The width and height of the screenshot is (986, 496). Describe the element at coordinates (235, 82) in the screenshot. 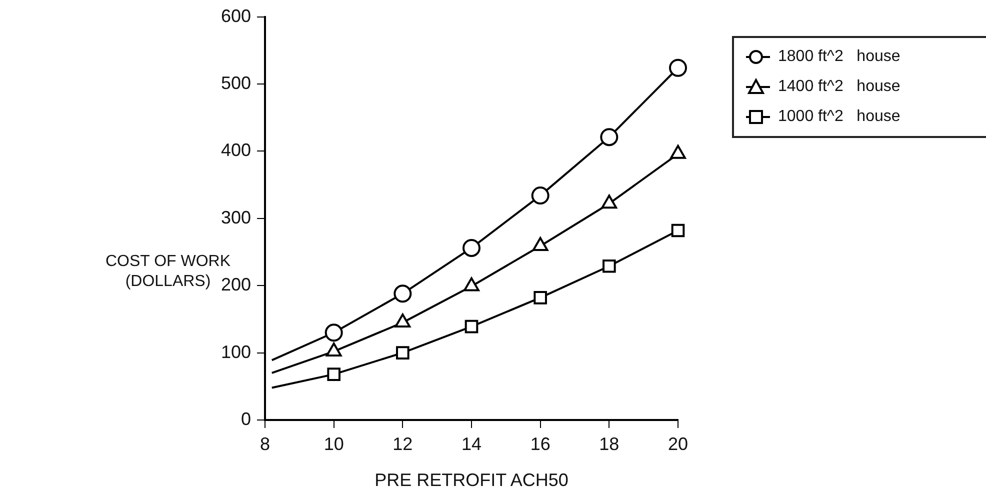

I see `y-tick-label: 500` at that location.